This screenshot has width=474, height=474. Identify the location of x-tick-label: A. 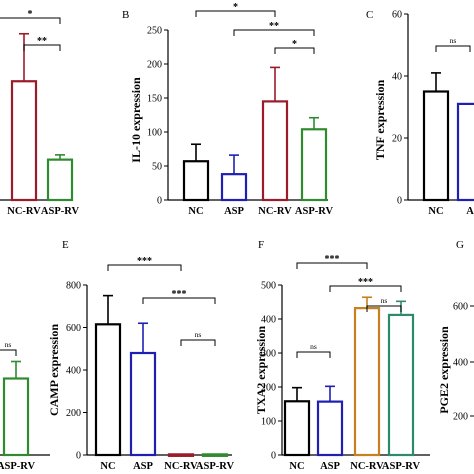
(470, 211).